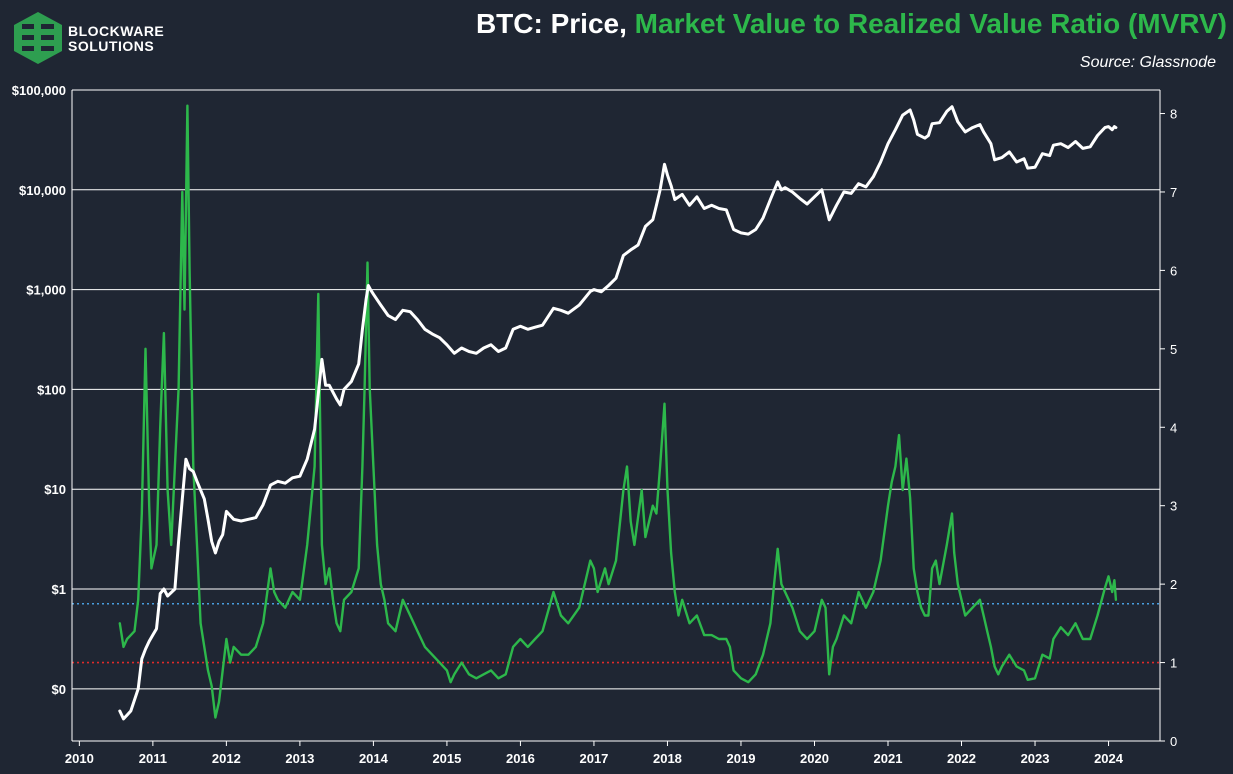 The image size is (1233, 774). I want to click on logo-line-1: BLOCKWARE, so click(116, 31).